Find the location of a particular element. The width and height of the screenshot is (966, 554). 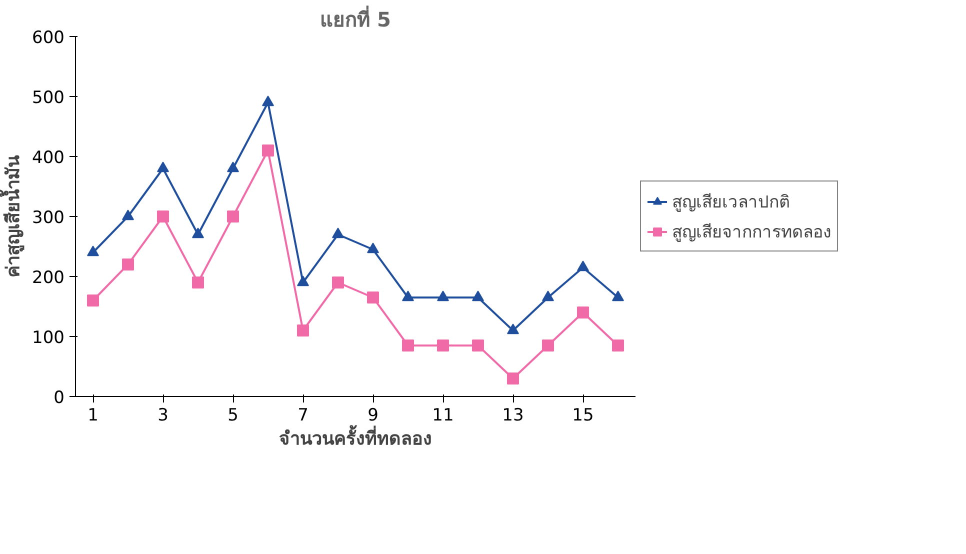

x-tick-label: 7 is located at coordinates (303, 416).